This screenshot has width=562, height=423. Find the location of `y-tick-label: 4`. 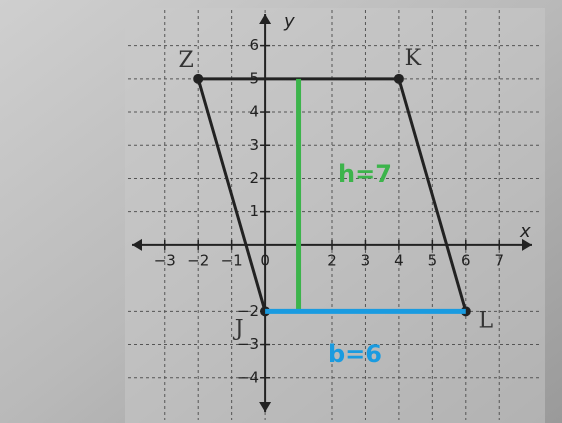

y-tick-label: 4 is located at coordinates (255, 112).